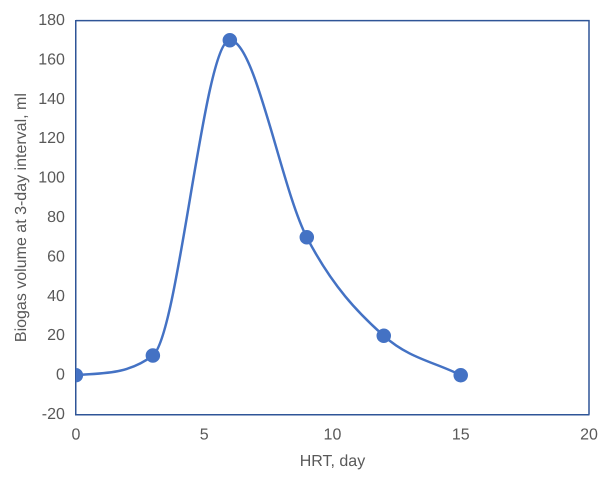 The image size is (609, 483). I want to click on y-tick-label: 60, so click(56, 257).